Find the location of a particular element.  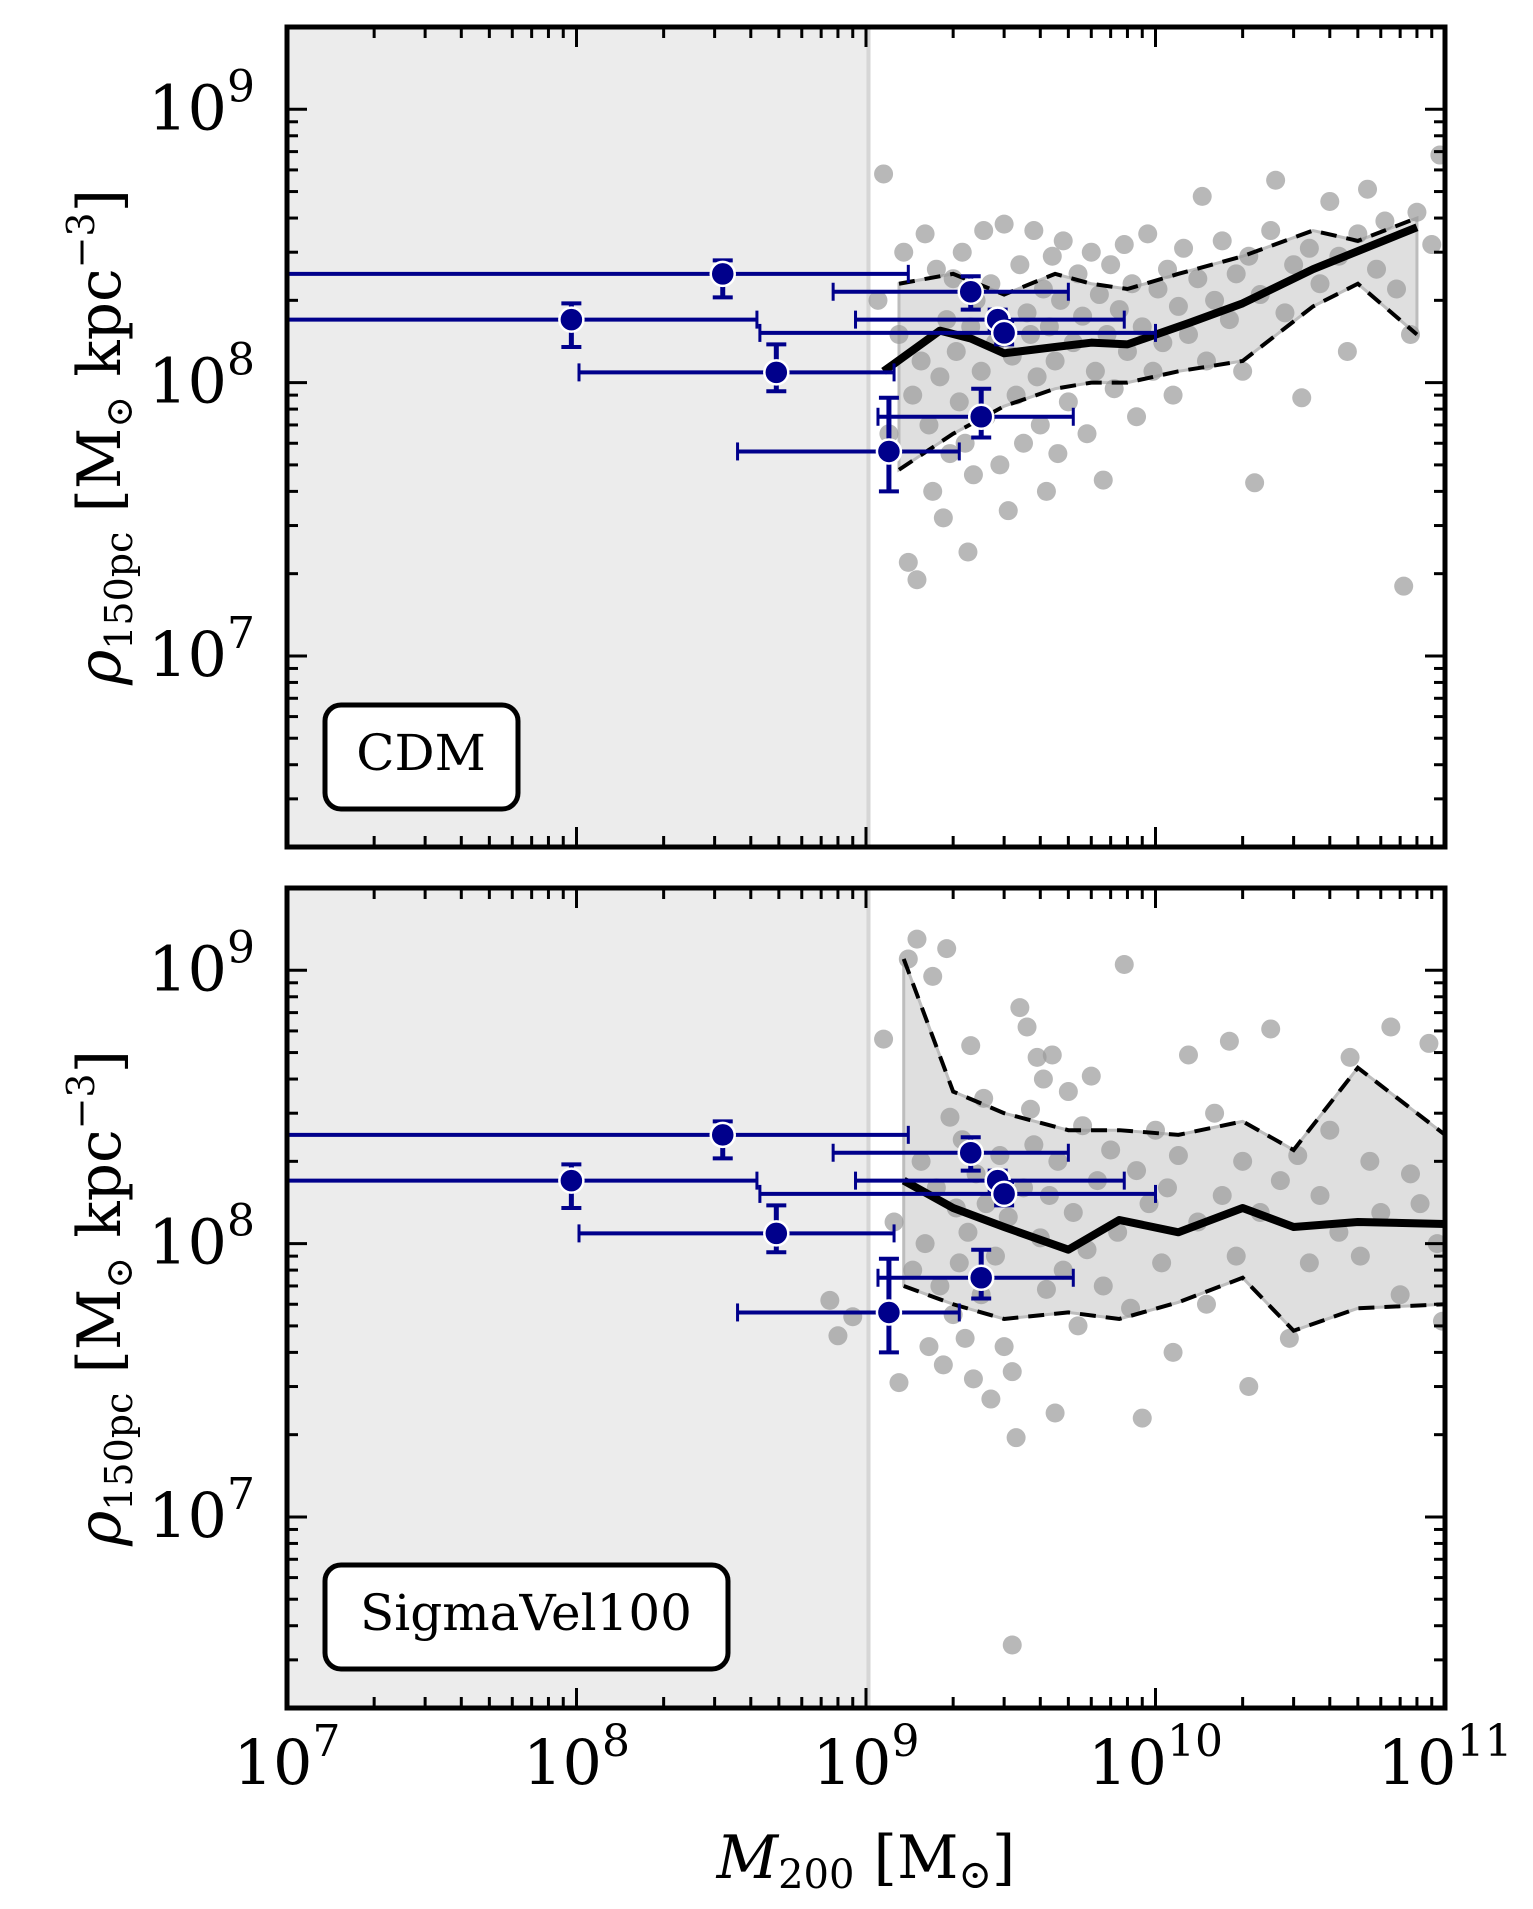

svg-text: M200 [M⊙] is located at coordinates (866, 1860).